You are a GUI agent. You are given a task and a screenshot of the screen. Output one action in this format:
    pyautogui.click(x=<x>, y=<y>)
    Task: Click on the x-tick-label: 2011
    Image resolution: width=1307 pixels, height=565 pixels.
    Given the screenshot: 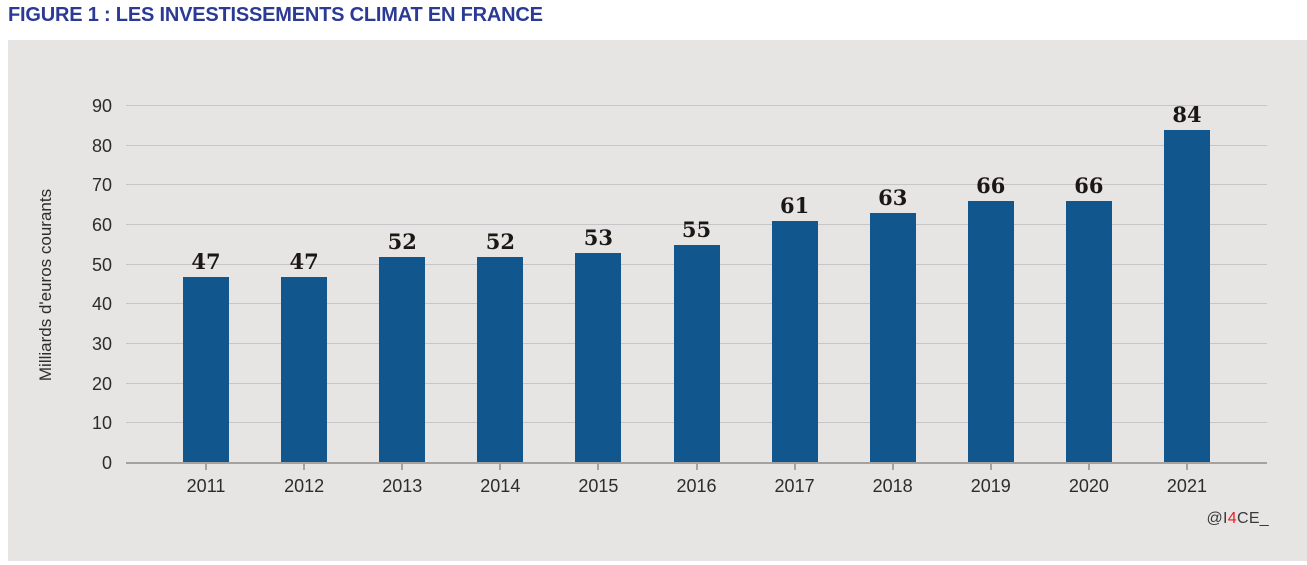 What is the action you would take?
    pyautogui.click(x=206, y=486)
    